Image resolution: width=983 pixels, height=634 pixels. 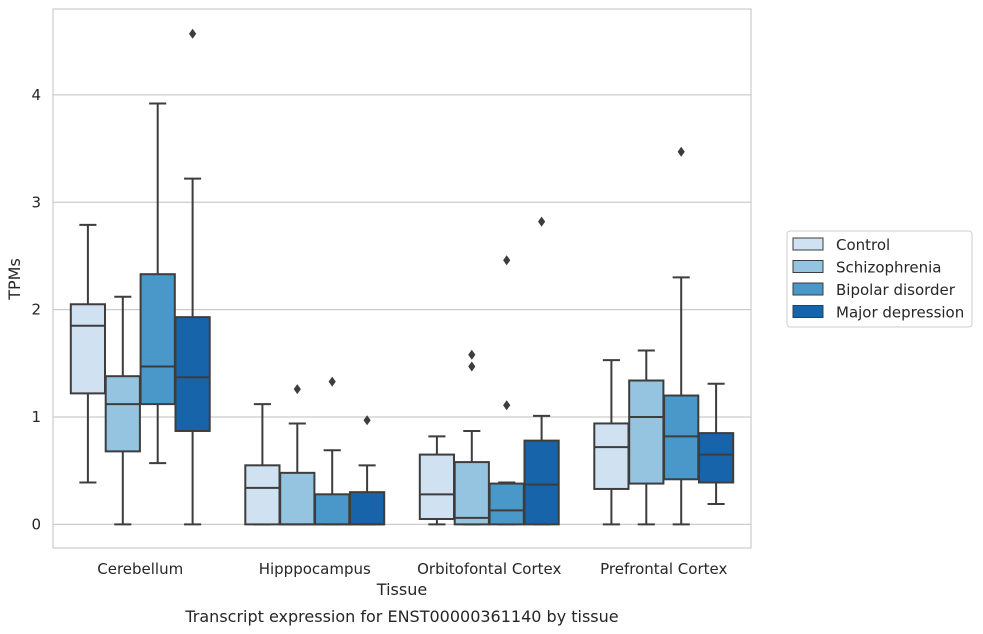 I want to click on y-tick-labels: 0 1 2 3 4, so click(x=36, y=309).